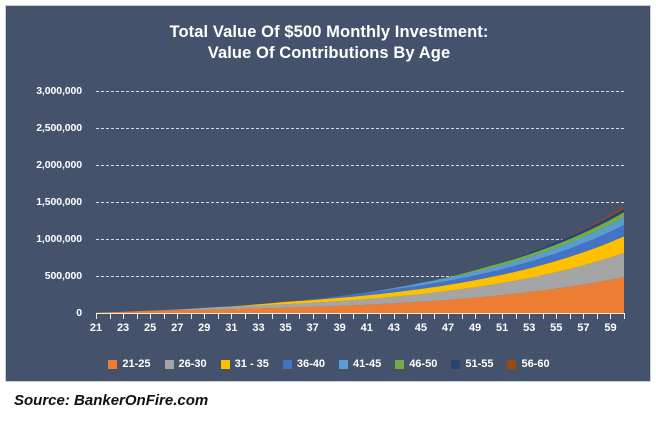 This screenshot has height=421, width=656. I want to click on x-tick-label: 23, so click(123, 328).